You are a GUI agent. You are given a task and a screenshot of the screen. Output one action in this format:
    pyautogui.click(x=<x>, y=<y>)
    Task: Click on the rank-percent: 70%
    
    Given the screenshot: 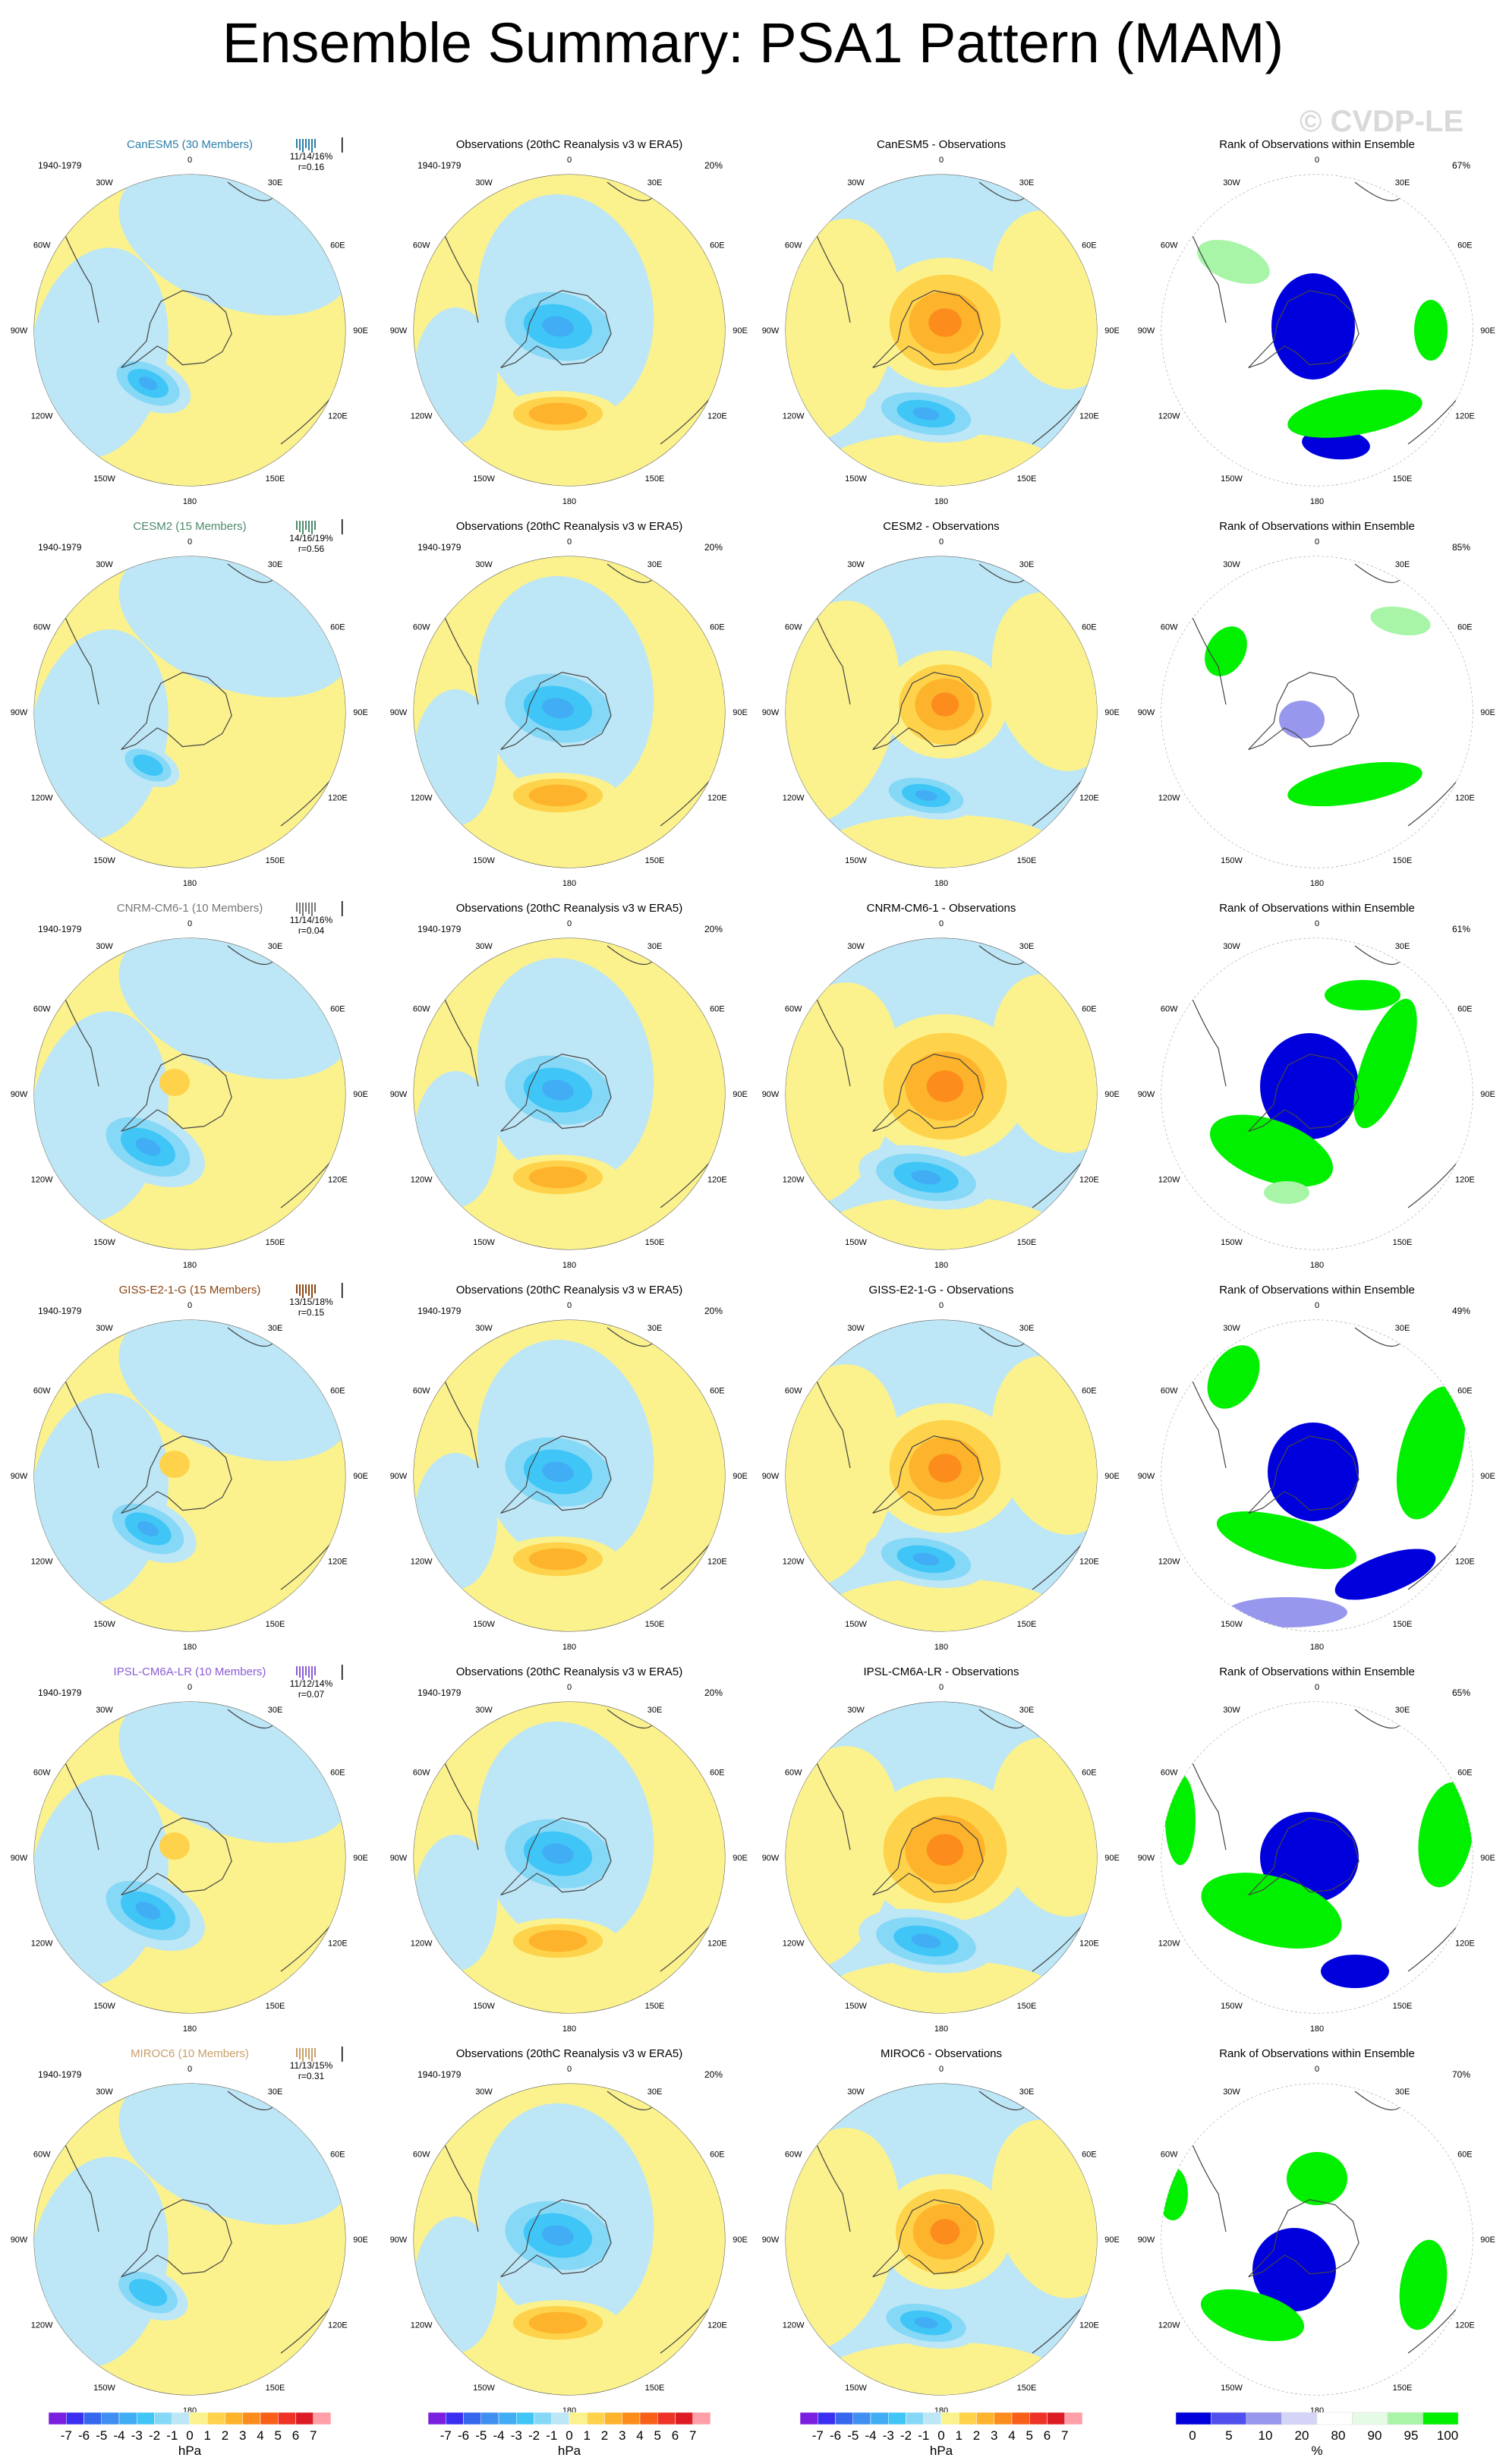 What is the action you would take?
    pyautogui.click(x=1461, y=2074)
    